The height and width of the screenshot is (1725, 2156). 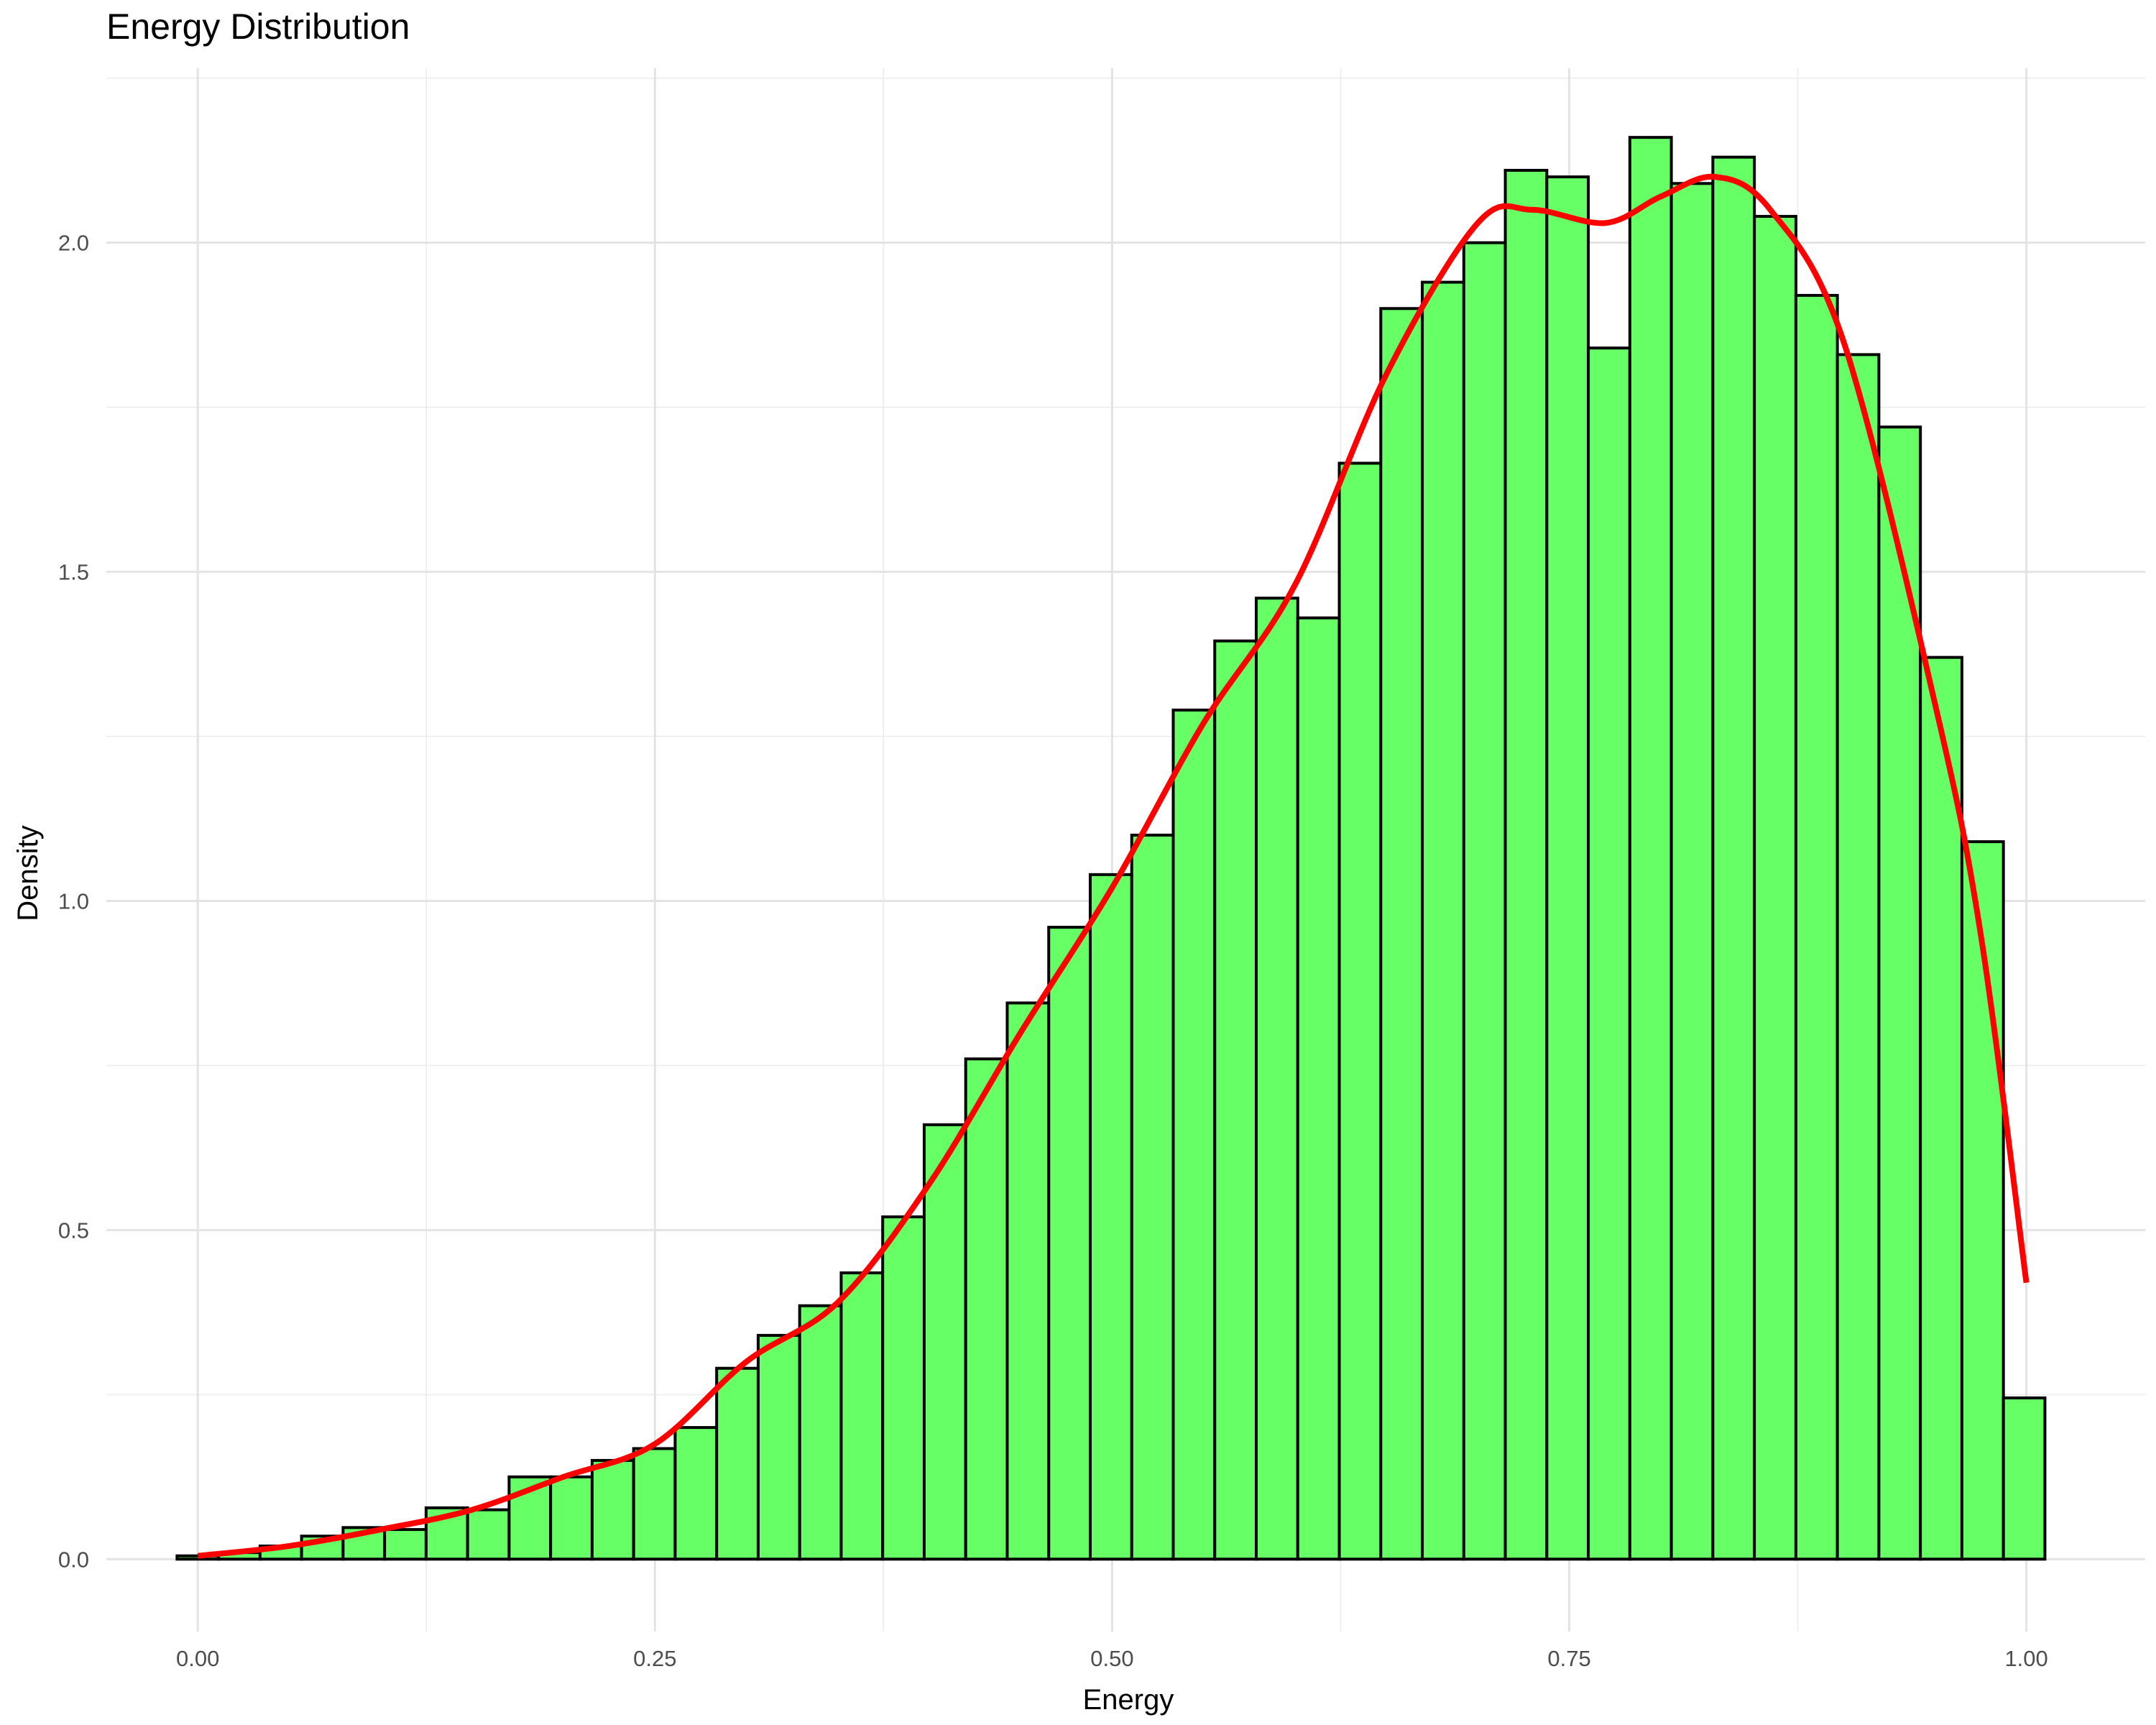 What do you see at coordinates (1568, 1658) in the screenshot?
I see `x-tick-label: 0.75` at bounding box center [1568, 1658].